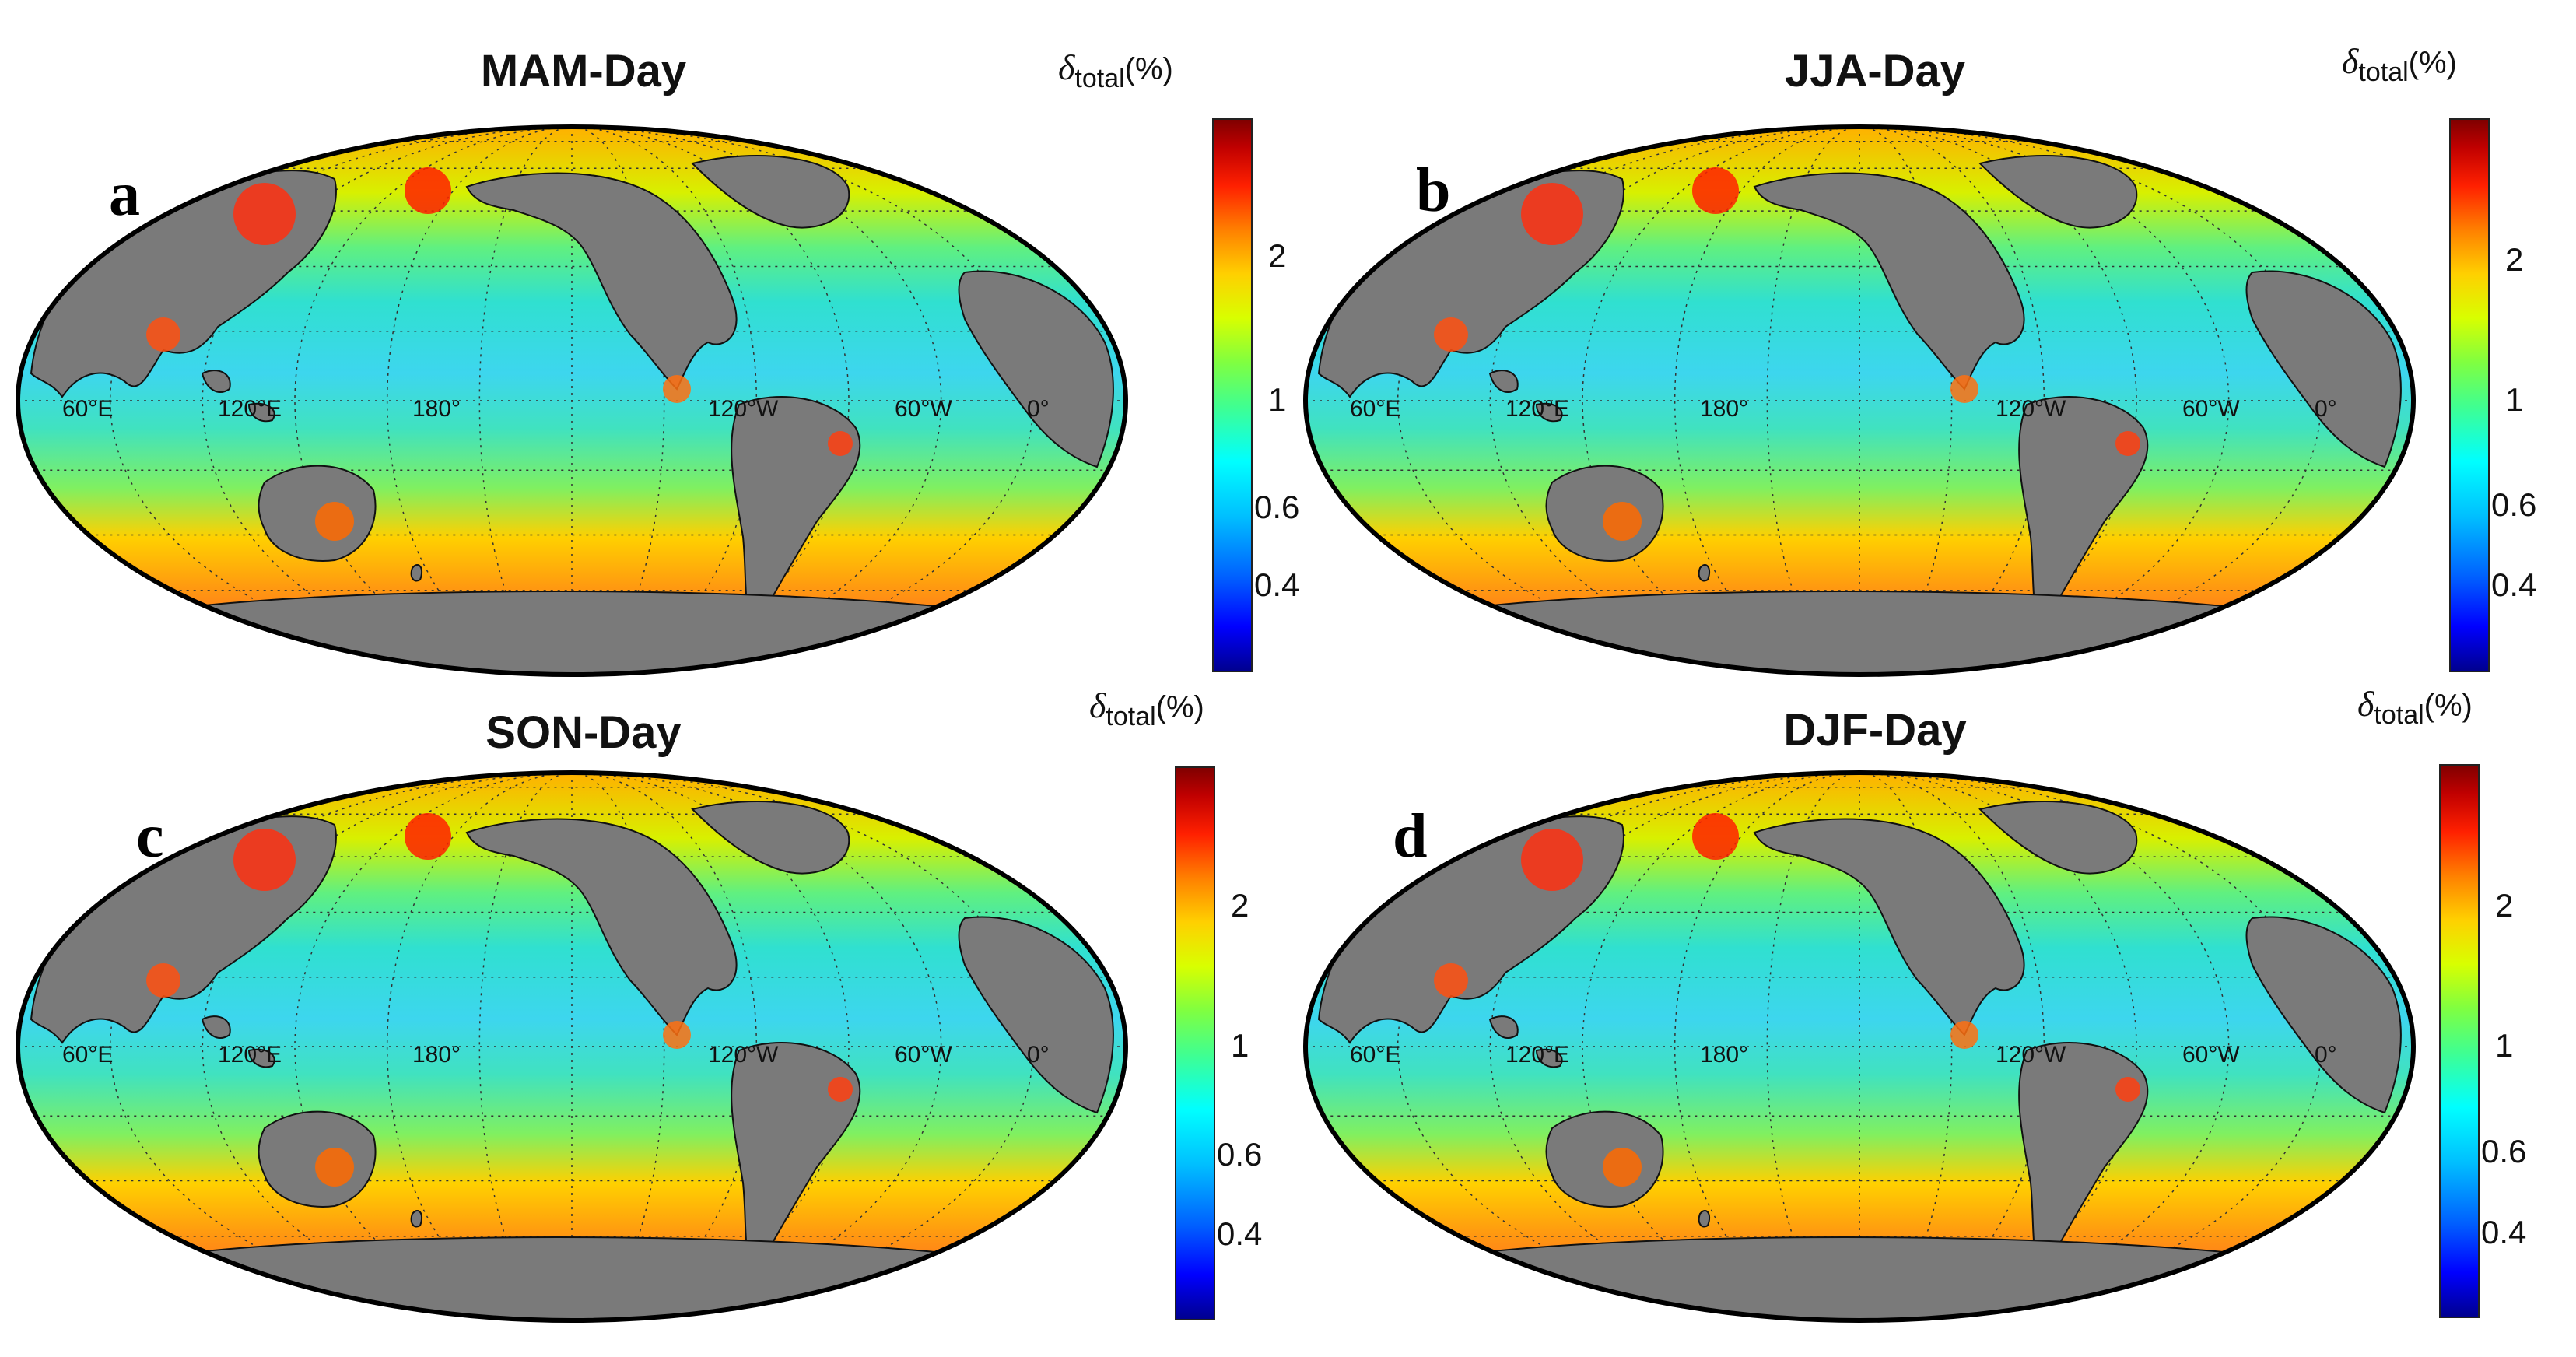 This screenshot has height=1357, width=2576. I want to click on panel-letter: a, so click(125, 194).